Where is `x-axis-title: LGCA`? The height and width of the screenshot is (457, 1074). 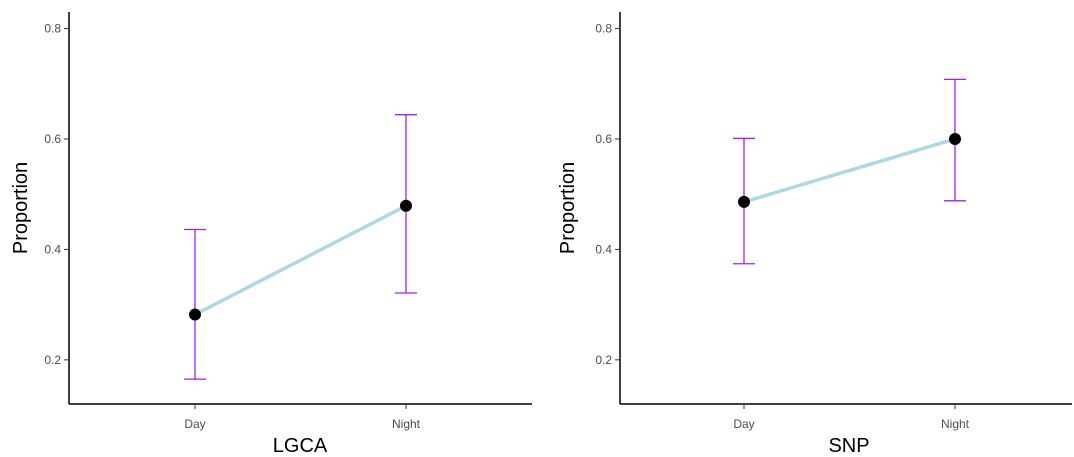
x-axis-title: LGCA is located at coordinates (300, 446).